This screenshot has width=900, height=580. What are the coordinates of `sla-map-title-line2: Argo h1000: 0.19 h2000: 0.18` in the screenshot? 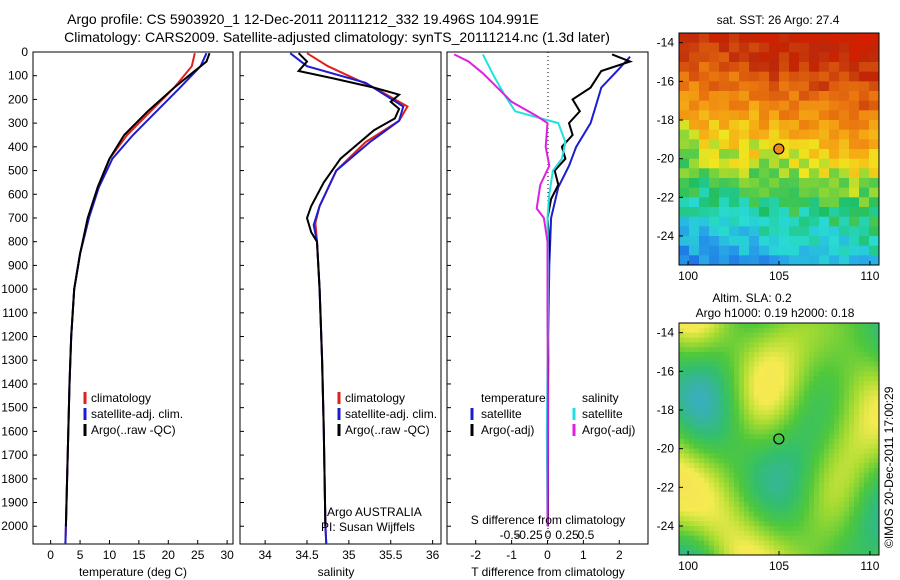 It's located at (775, 313).